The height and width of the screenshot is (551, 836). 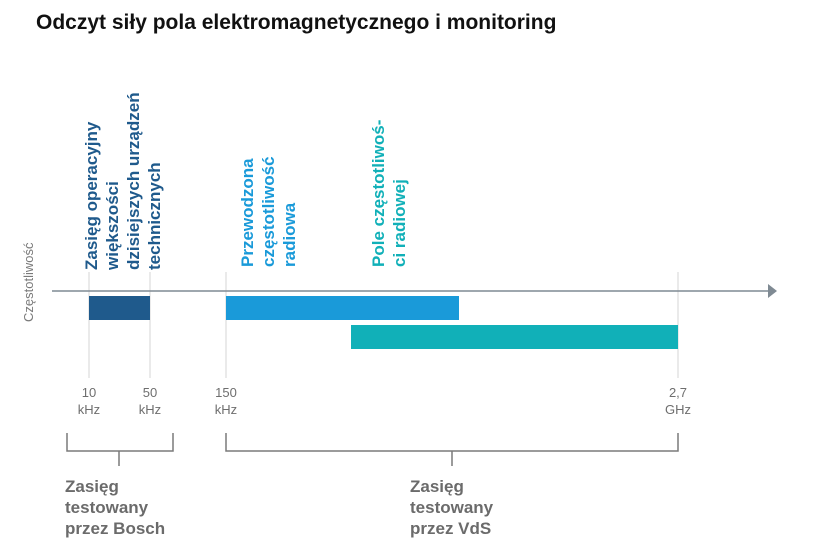 I want to click on tick-150khz-value: 150, so click(x=226, y=392).